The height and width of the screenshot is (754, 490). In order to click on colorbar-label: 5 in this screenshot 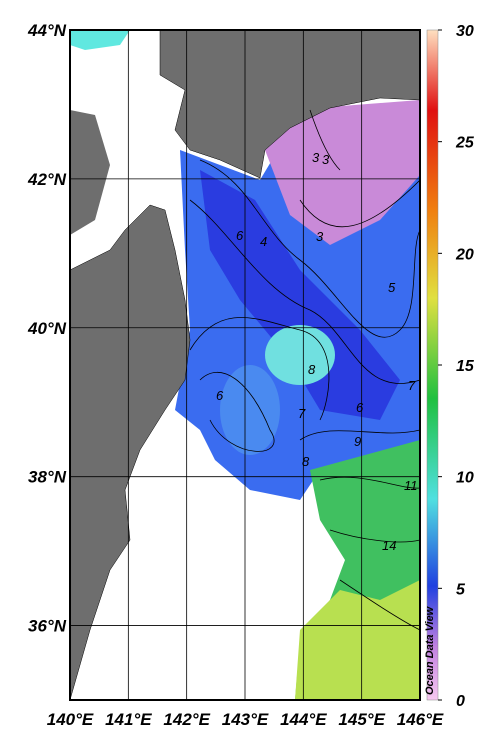, I will do `click(461, 589)`.